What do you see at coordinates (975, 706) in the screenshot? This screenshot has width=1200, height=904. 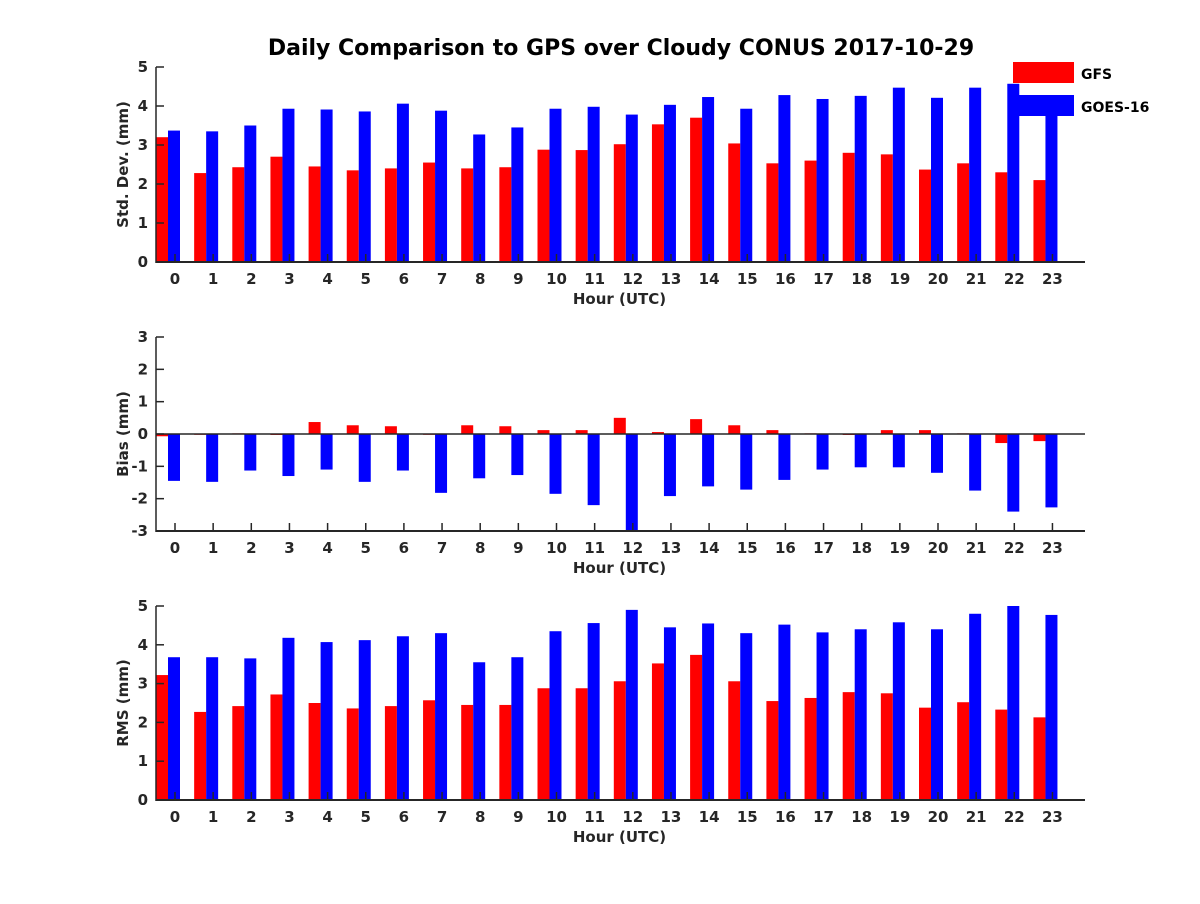 I see `bar-goes16-p2-h21` at bounding box center [975, 706].